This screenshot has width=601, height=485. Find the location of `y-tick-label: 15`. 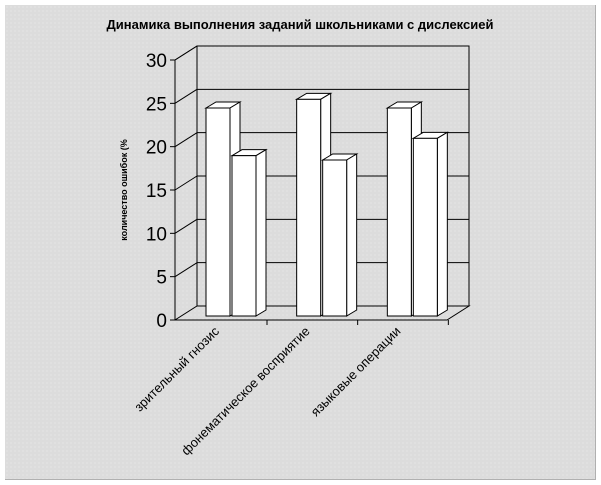

y-tick-label: 15 is located at coordinates (156, 191).